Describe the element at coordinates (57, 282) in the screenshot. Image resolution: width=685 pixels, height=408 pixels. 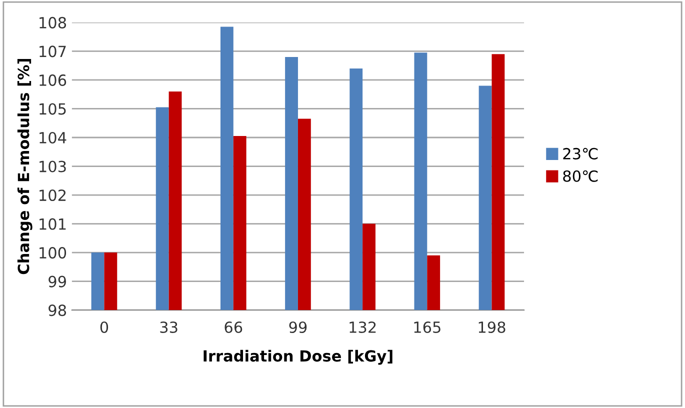
I see `y-tick-label: 99` at that location.